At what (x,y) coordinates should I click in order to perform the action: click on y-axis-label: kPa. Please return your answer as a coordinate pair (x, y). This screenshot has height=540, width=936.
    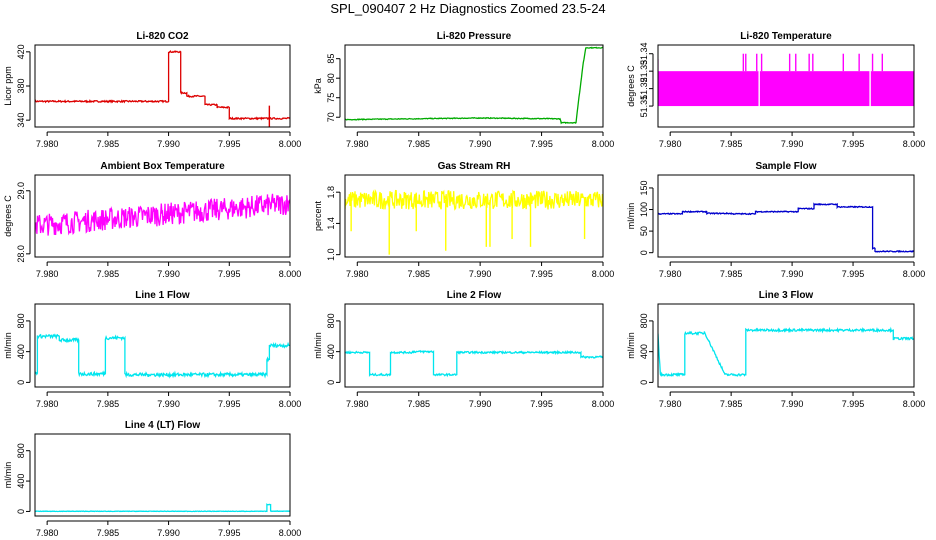
    Looking at the image, I should click on (318, 86).